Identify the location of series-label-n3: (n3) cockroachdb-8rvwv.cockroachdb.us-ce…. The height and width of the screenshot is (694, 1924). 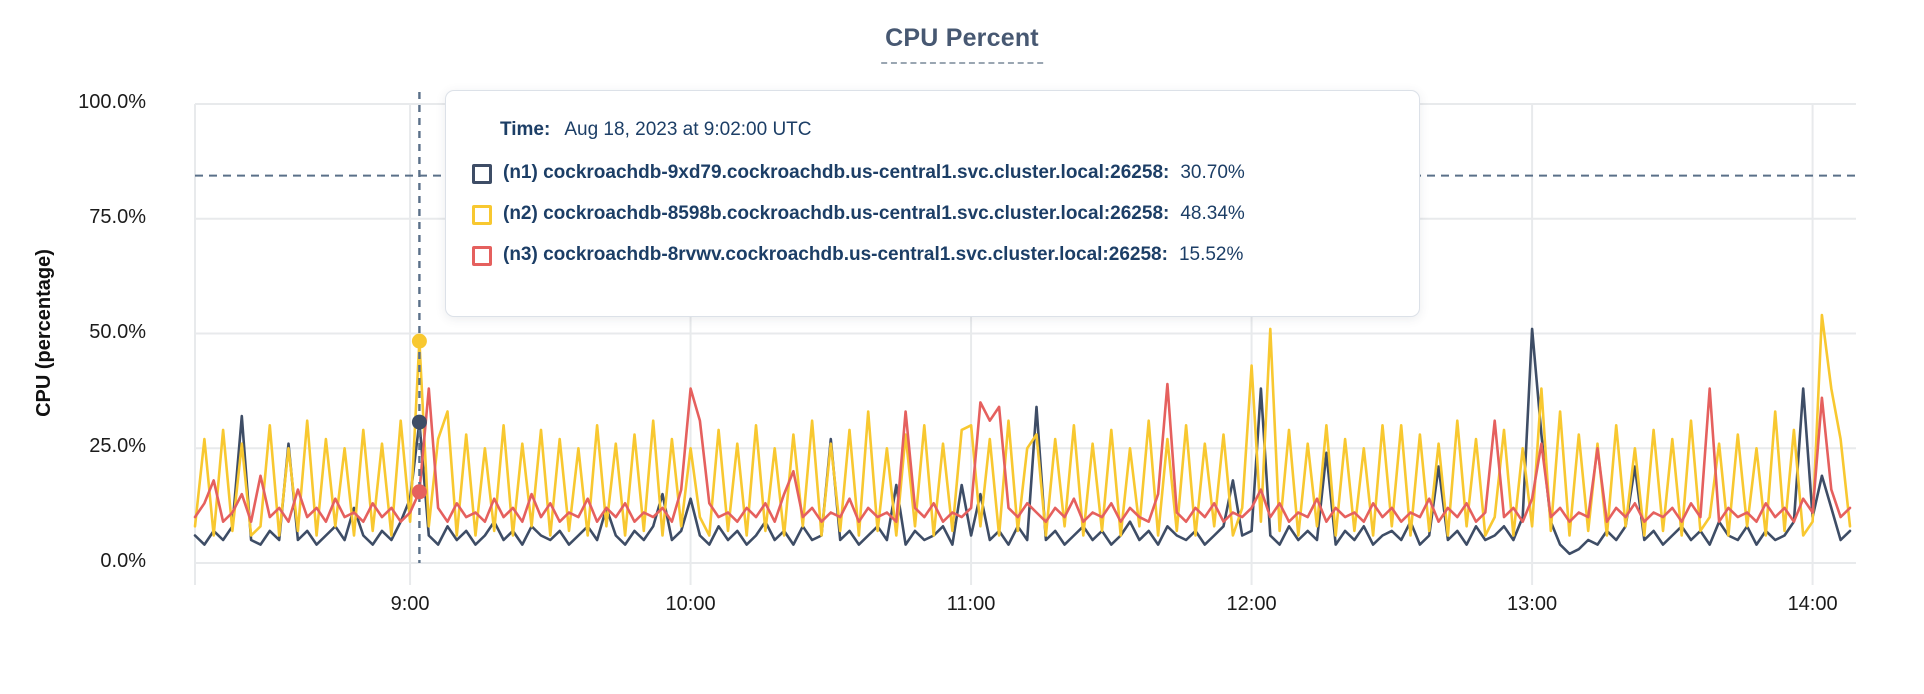
(835, 254).